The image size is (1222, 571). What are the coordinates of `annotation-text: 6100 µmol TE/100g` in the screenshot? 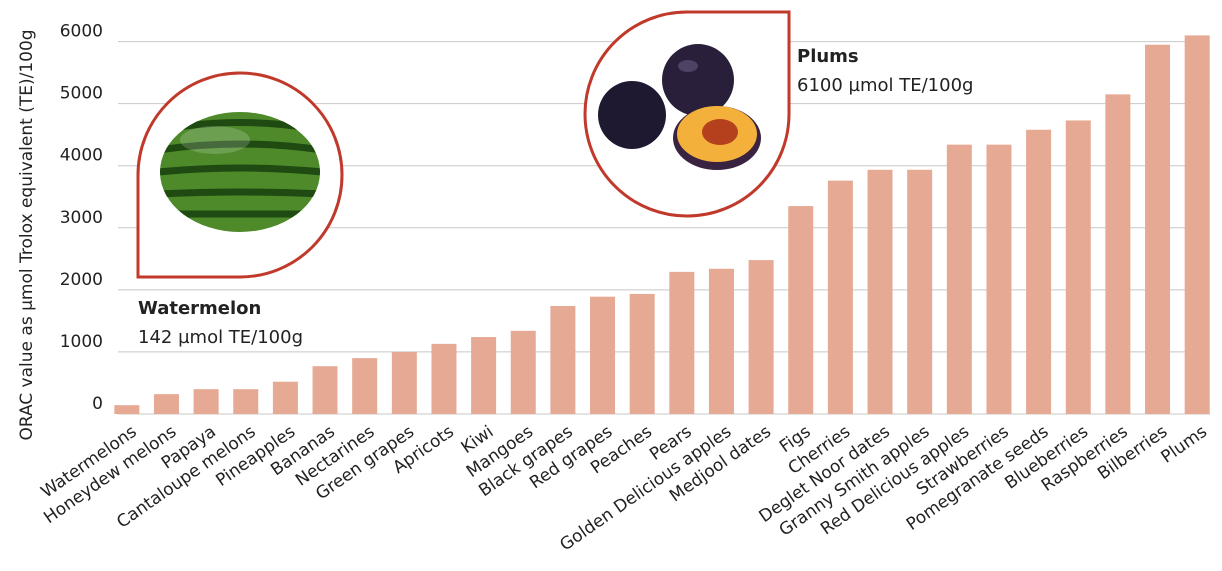 It's located at (885, 85).